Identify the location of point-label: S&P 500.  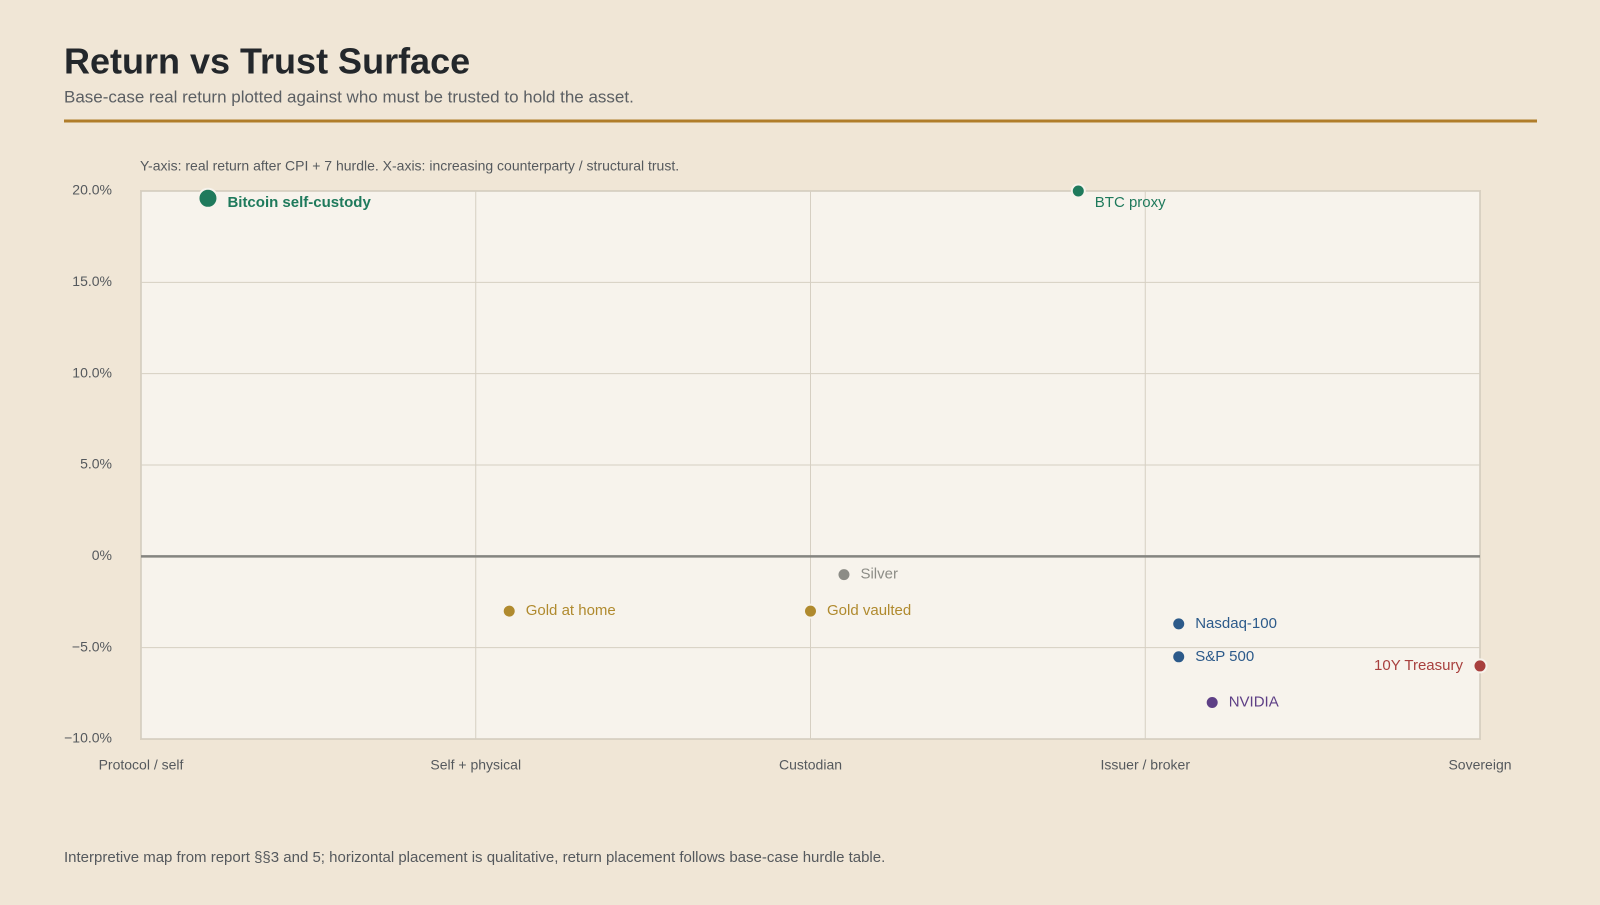
(1224, 656).